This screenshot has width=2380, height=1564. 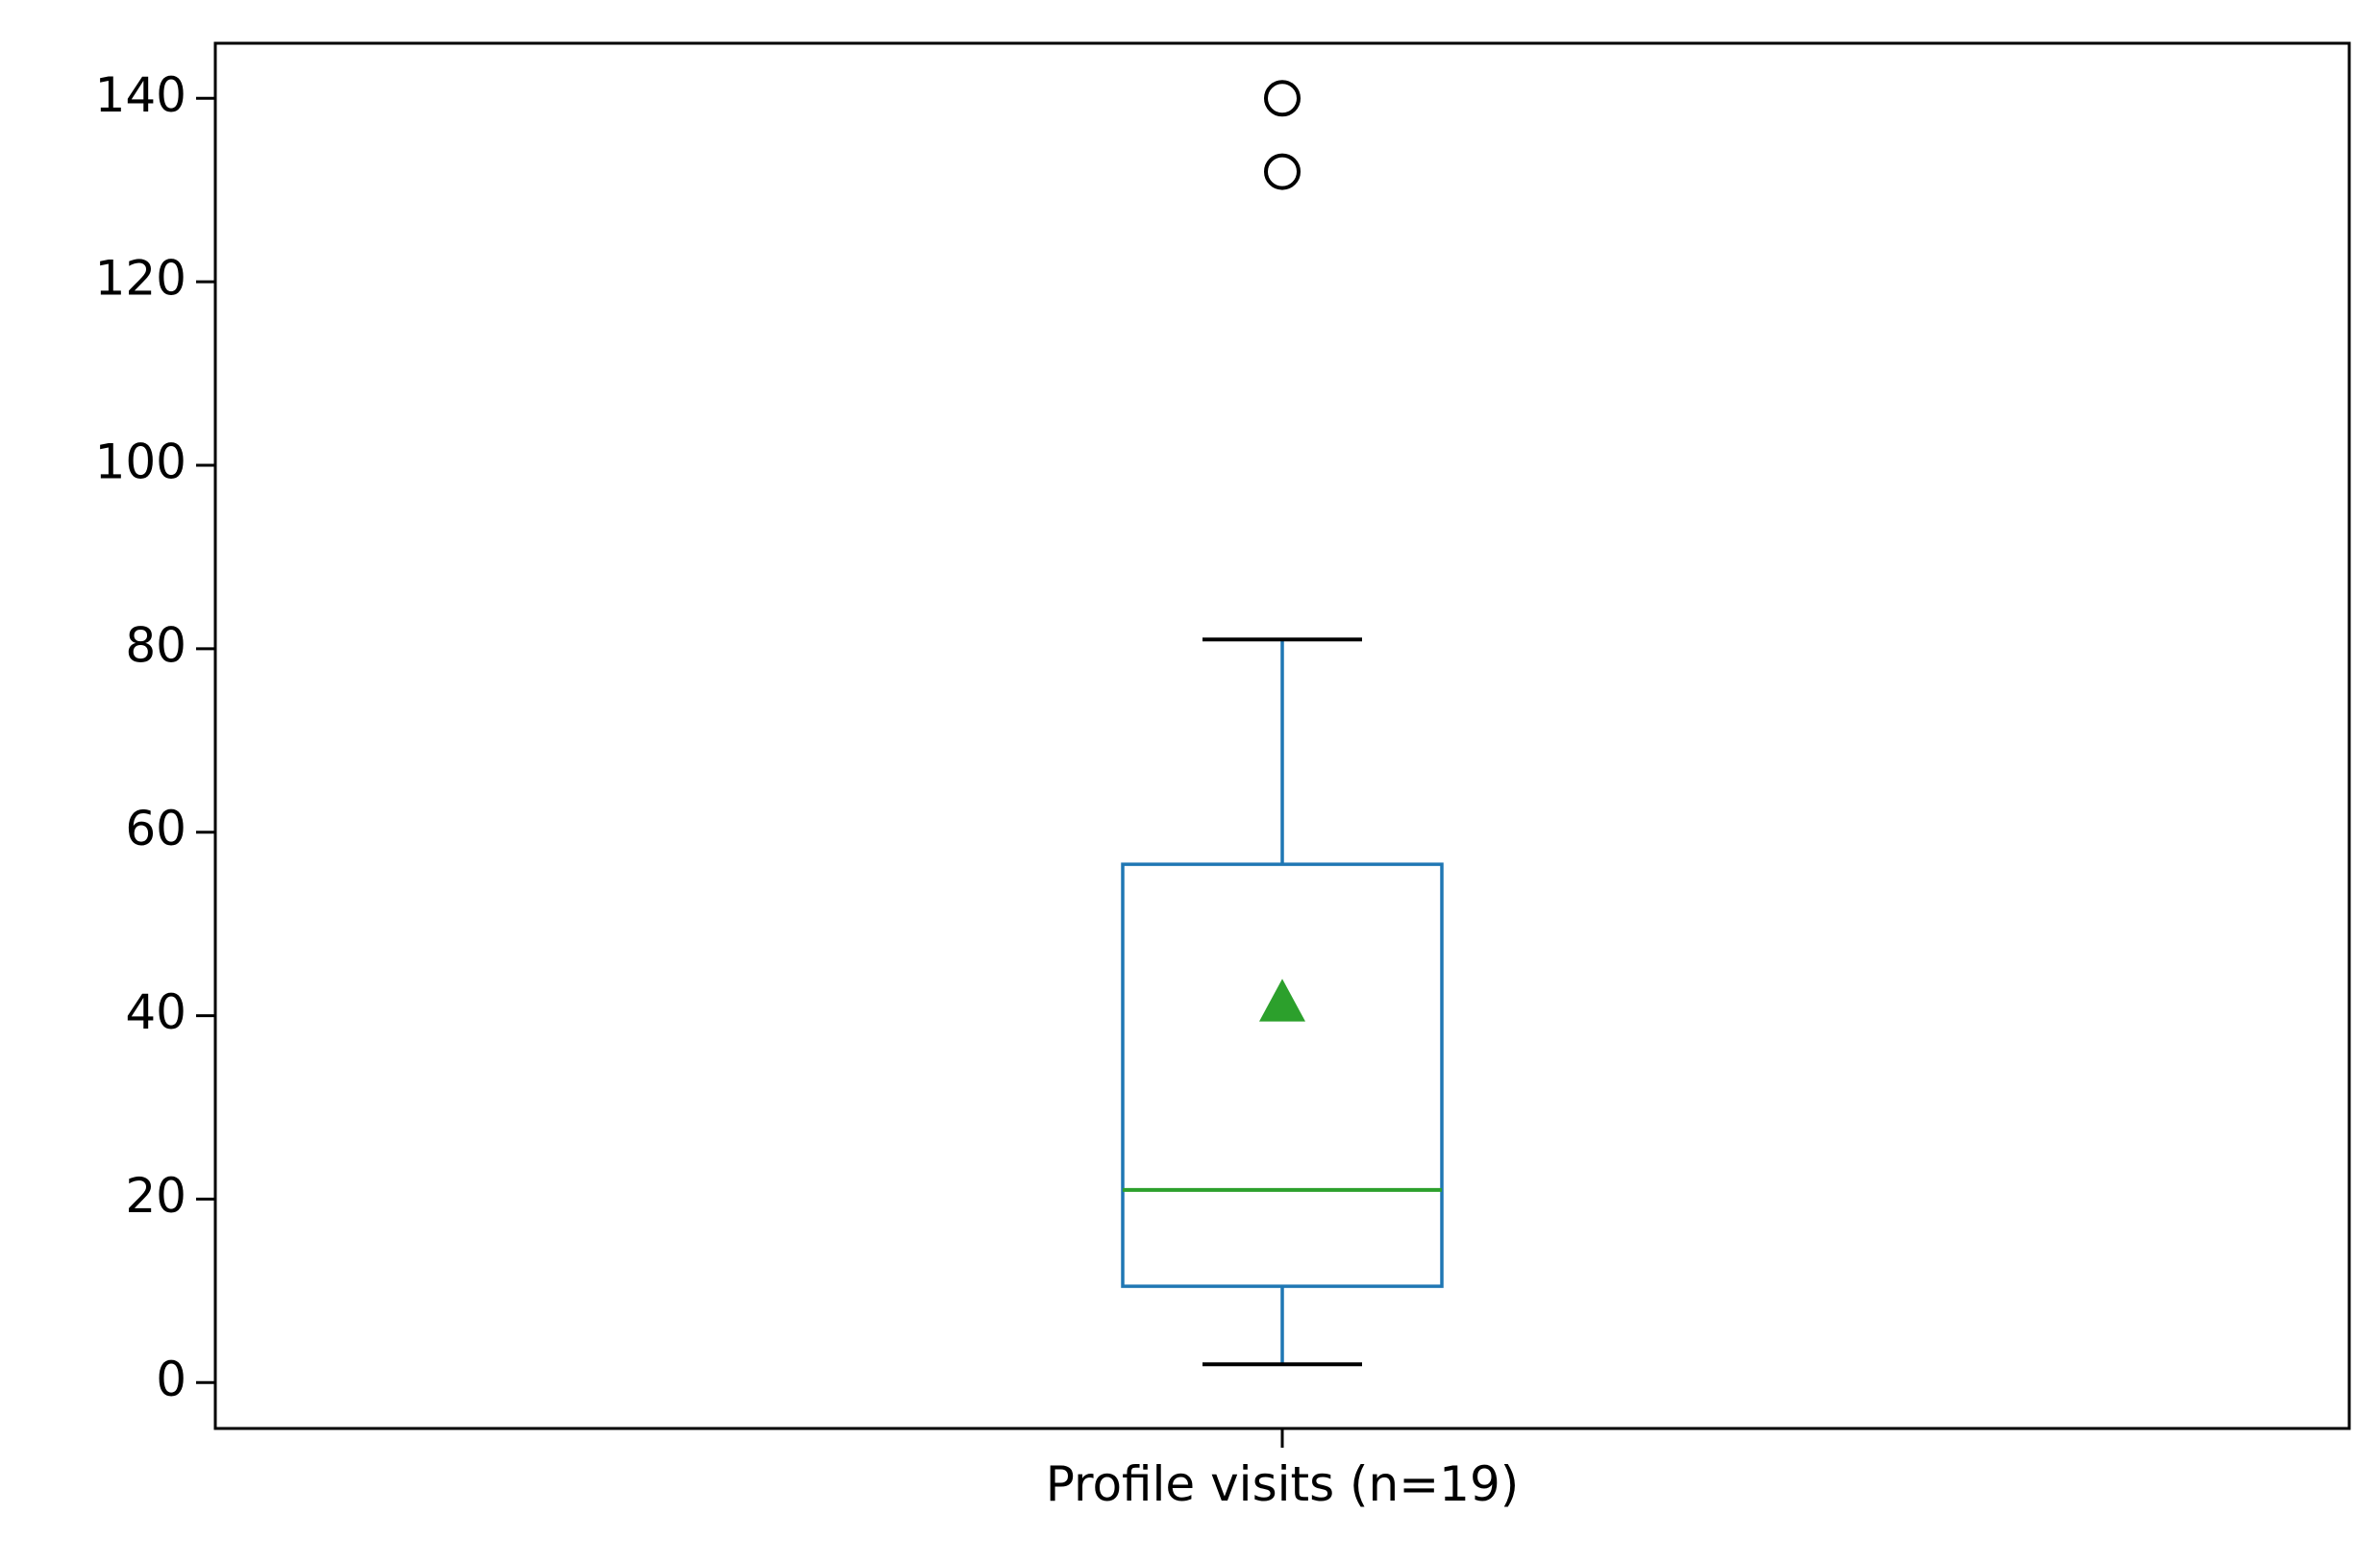 I want to click on y-tick-label: 0, so click(x=171, y=1379).